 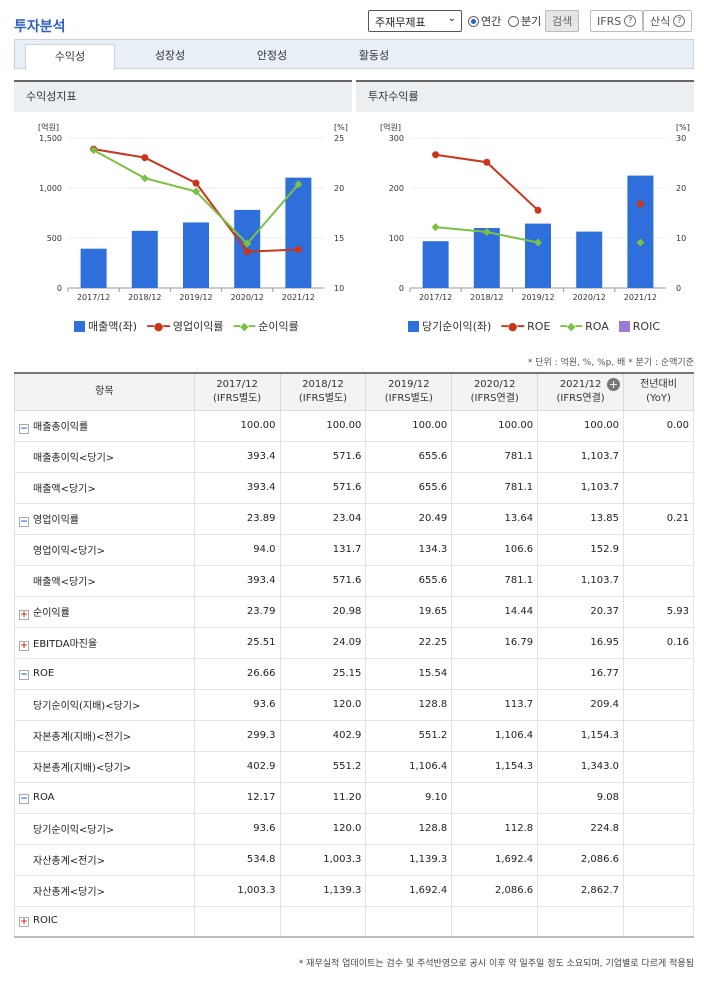 I want to click on table-cell: 393.4, so click(x=237, y=488).